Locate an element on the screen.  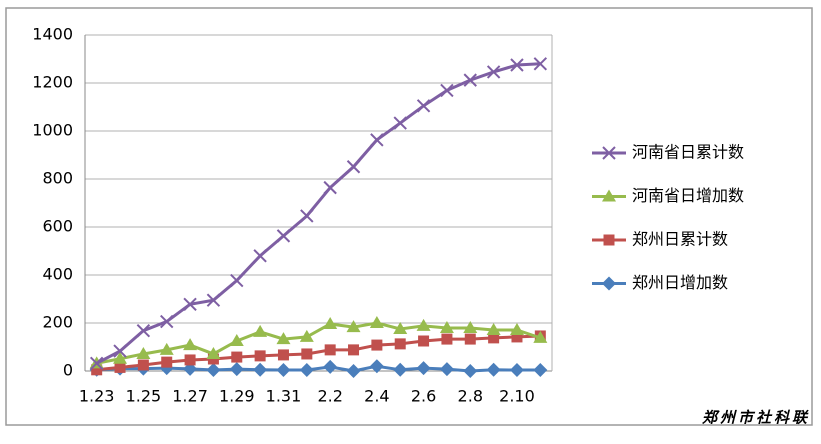
x-tick-label: 2.6 is located at coordinates (423, 396).